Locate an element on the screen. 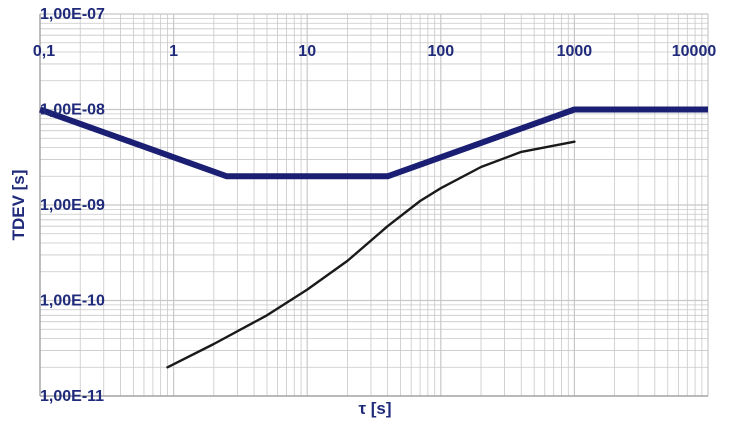 The image size is (744, 431). x-tick-label: 1000 is located at coordinates (575, 51).